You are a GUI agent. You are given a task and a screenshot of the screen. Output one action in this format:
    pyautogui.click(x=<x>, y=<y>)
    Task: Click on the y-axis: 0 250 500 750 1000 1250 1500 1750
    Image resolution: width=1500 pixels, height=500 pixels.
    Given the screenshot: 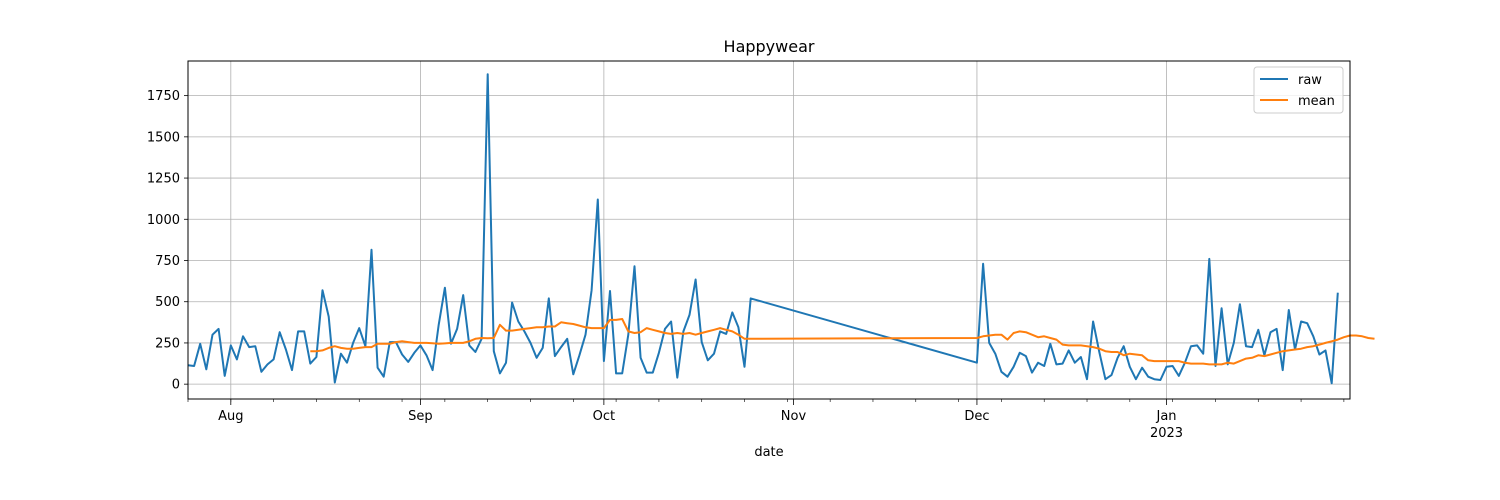 What is the action you would take?
    pyautogui.click(x=167, y=241)
    